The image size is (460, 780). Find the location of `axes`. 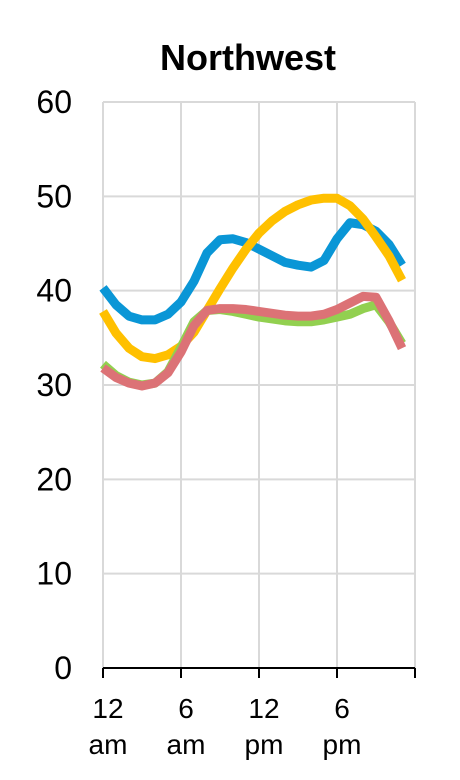

axes is located at coordinates (259, 672).